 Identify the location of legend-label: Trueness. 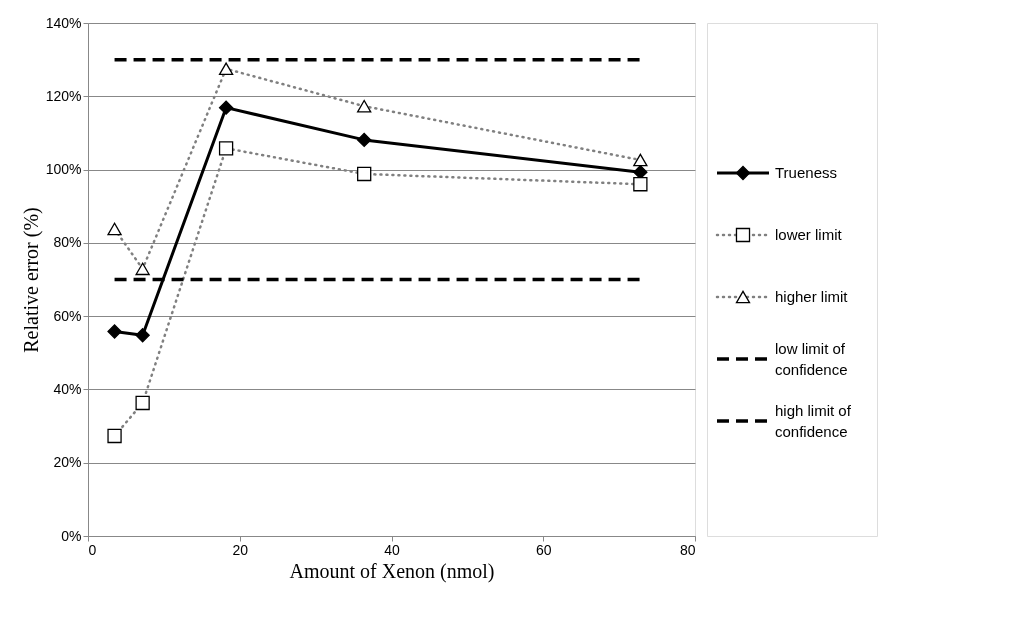
(806, 172).